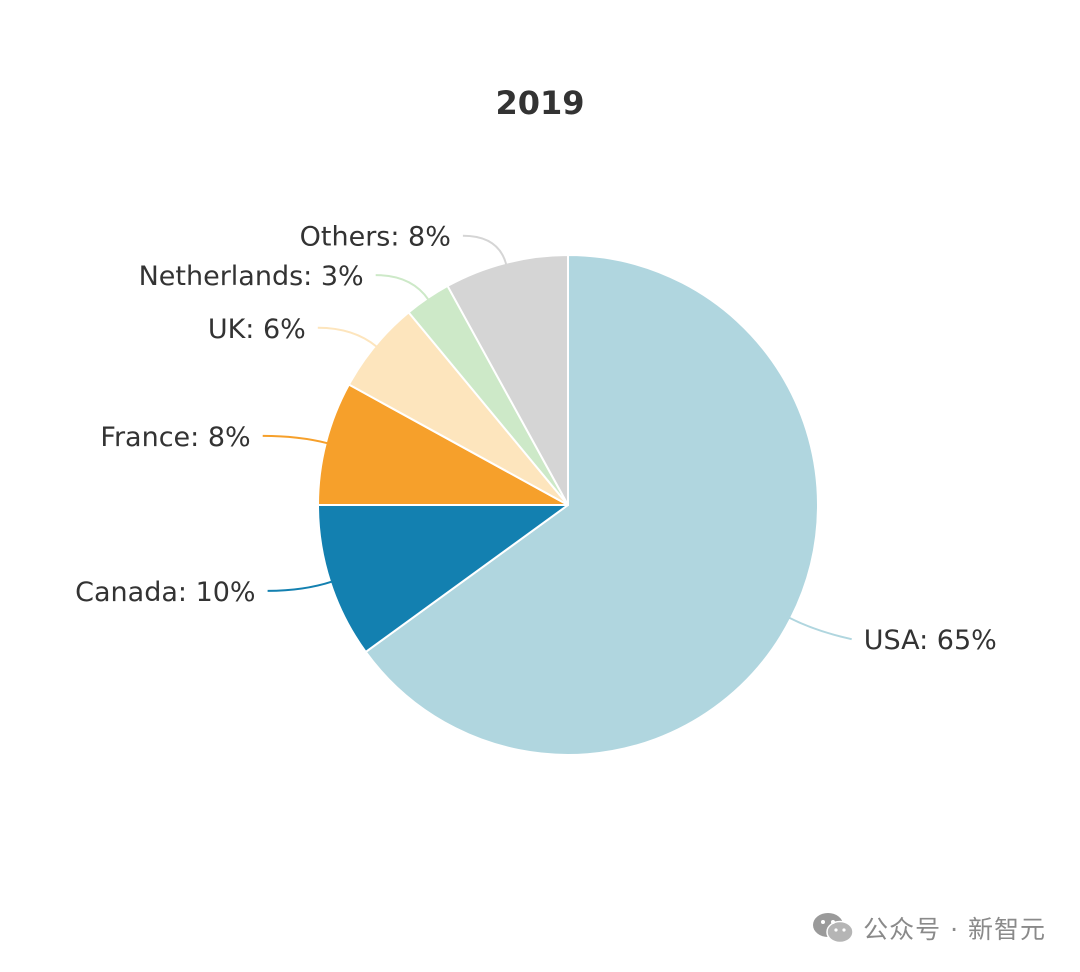 The image size is (1080, 972). What do you see at coordinates (820, 628) in the screenshot?
I see `leader-line-usa` at bounding box center [820, 628].